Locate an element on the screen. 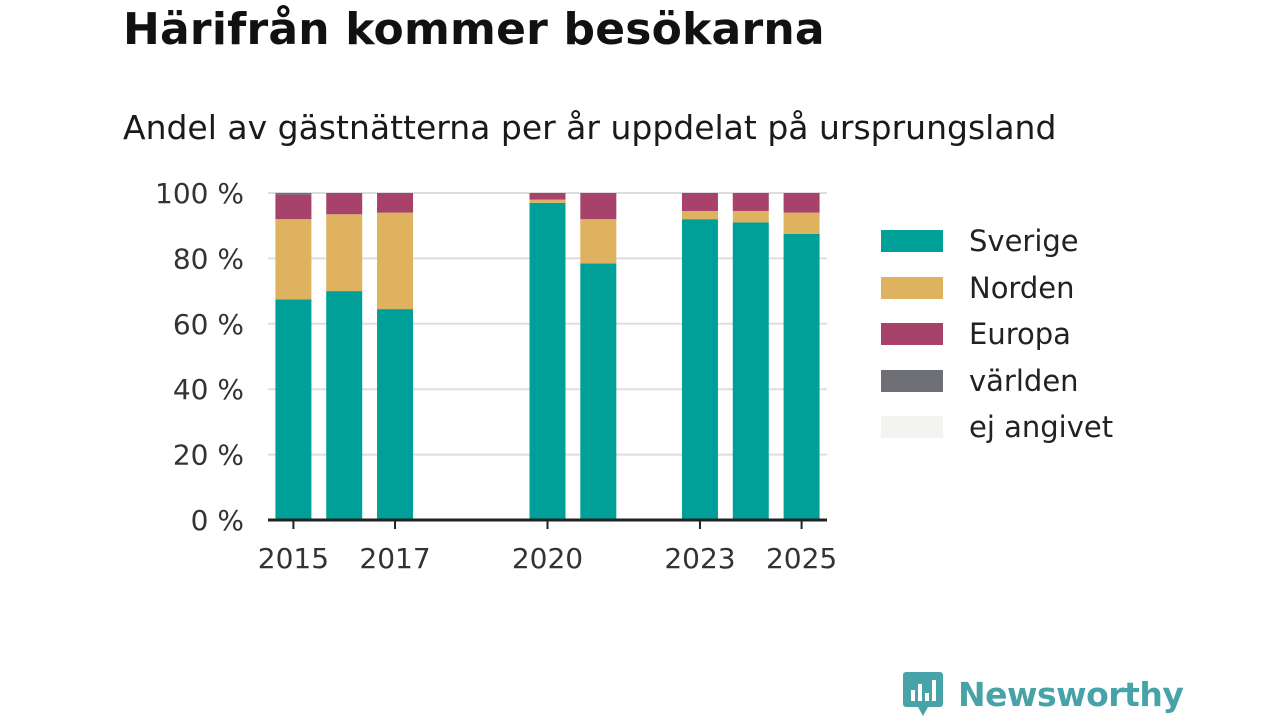 This screenshot has width=1280, height=720. legend: Sverige Norden Europa världen ej angivet is located at coordinates (997, 334).